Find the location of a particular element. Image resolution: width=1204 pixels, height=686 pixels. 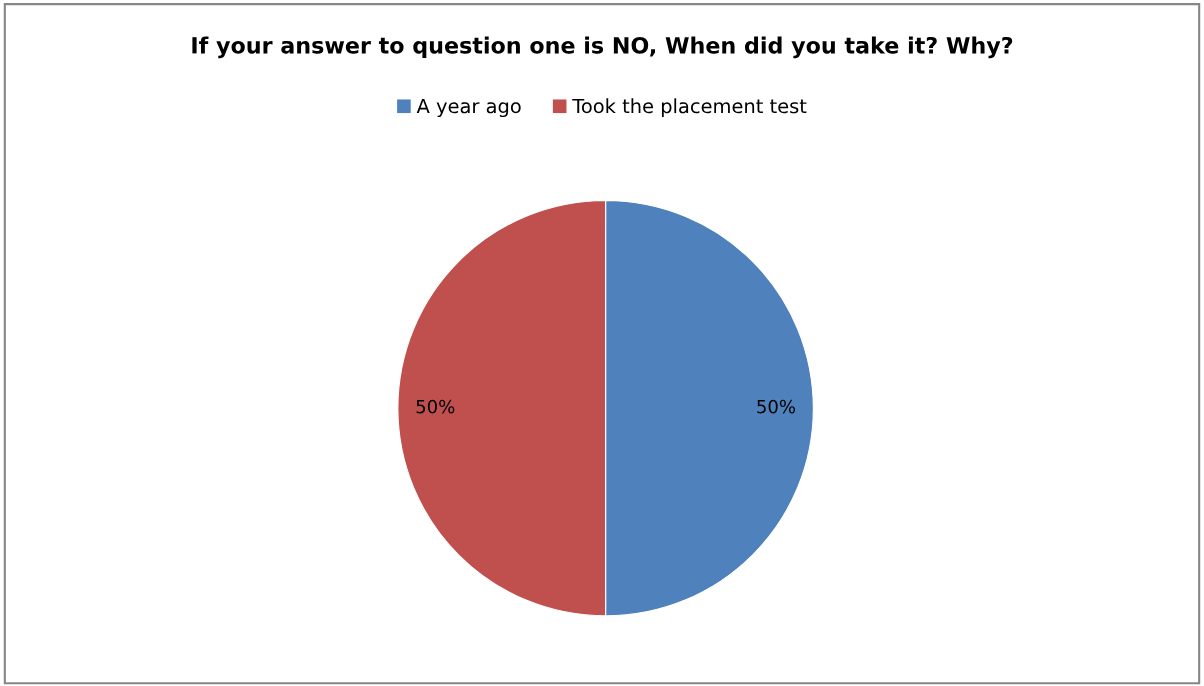

chart-title: If your answer to question one is NO, When did you take it? Why? is located at coordinates (602, 47).